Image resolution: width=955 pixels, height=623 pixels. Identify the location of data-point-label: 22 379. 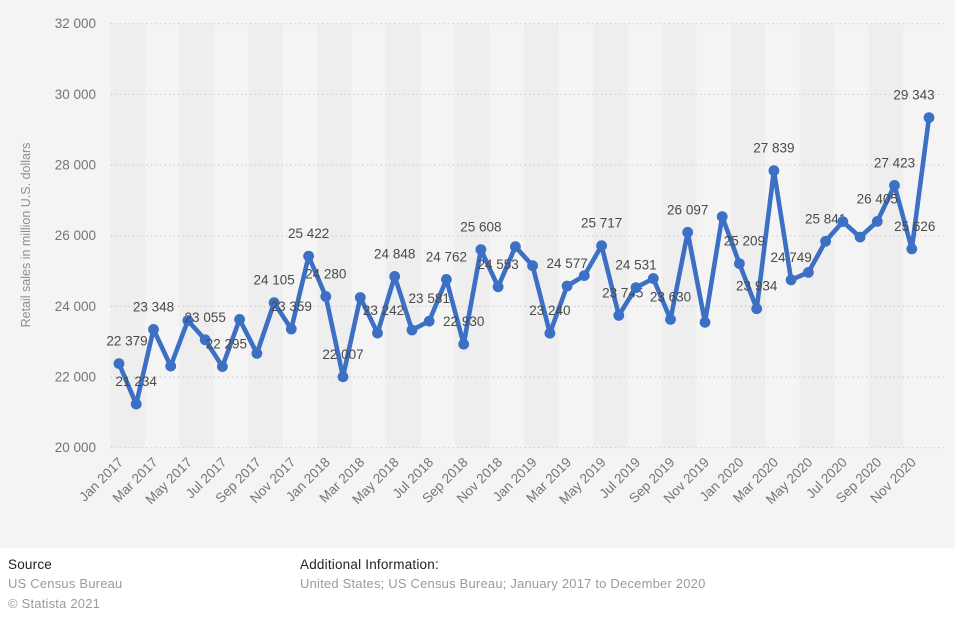
(126, 341).